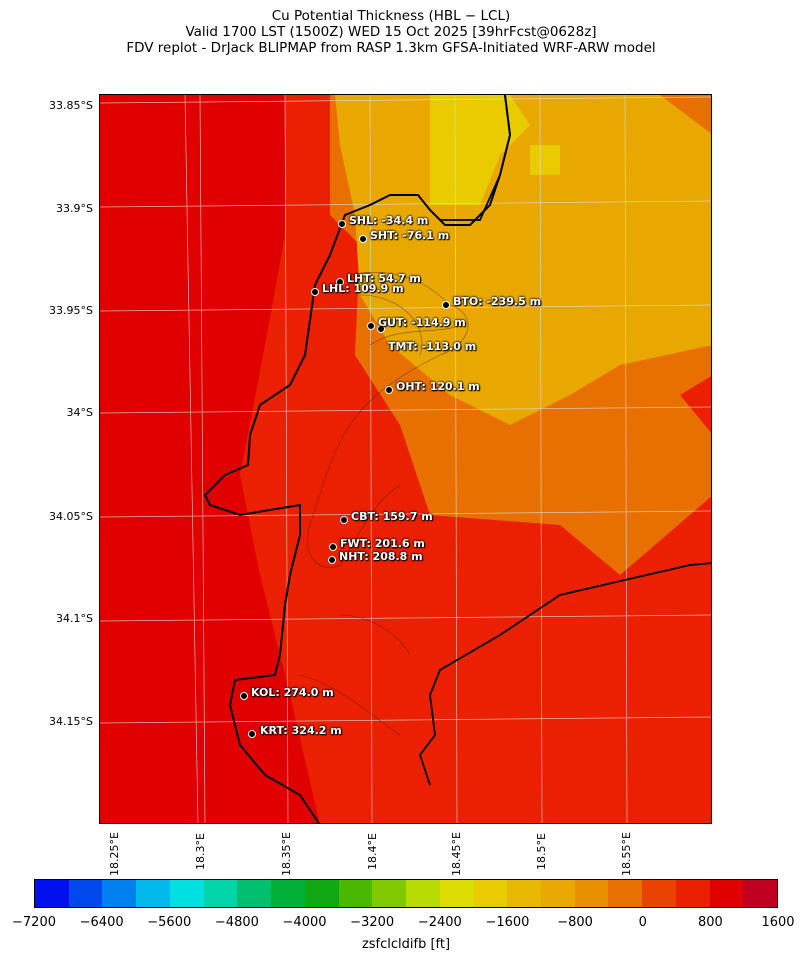 The width and height of the screenshot is (805, 962). What do you see at coordinates (438, 386) in the screenshot?
I see `station-label: OHT: 120.1 m` at bounding box center [438, 386].